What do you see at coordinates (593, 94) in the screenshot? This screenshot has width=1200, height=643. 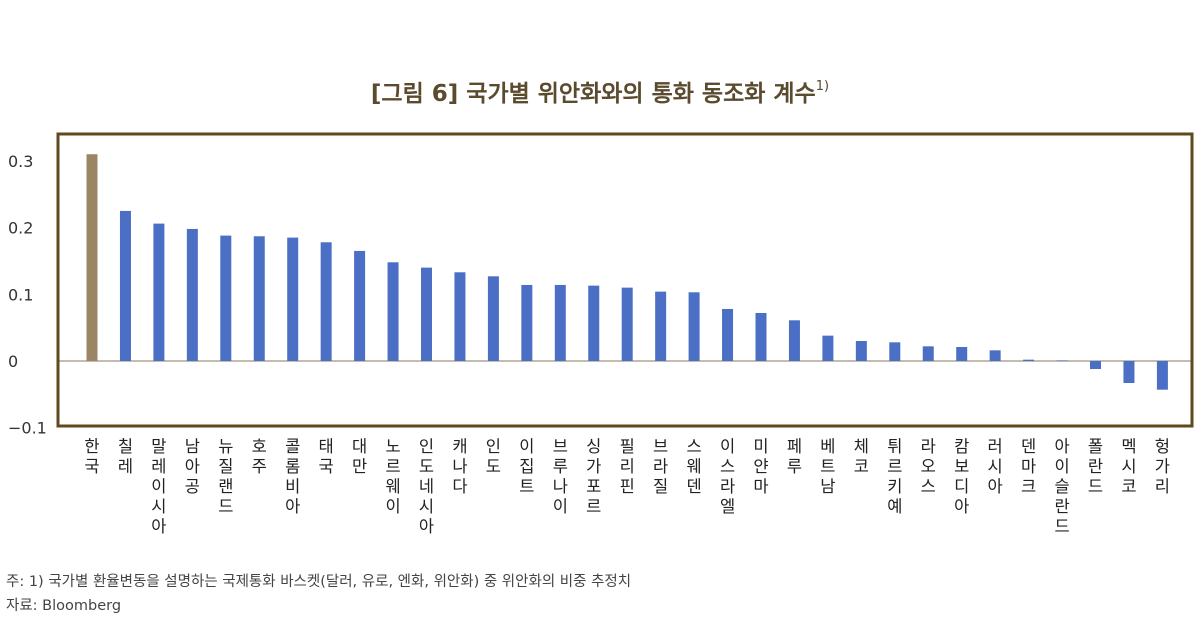 I see `chart-title-text: [그림 6] 국가별 위안화와의 통화 동조화 계수` at bounding box center [593, 94].